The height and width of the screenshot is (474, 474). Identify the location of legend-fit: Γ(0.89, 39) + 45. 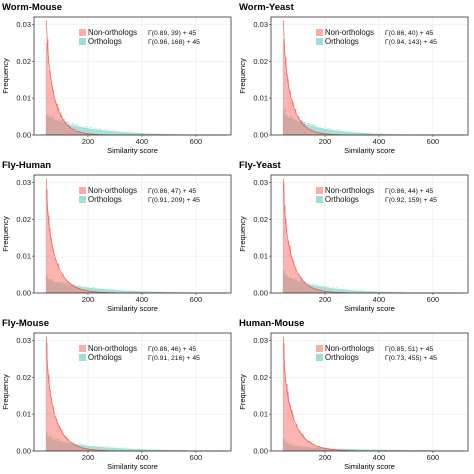
(172, 33).